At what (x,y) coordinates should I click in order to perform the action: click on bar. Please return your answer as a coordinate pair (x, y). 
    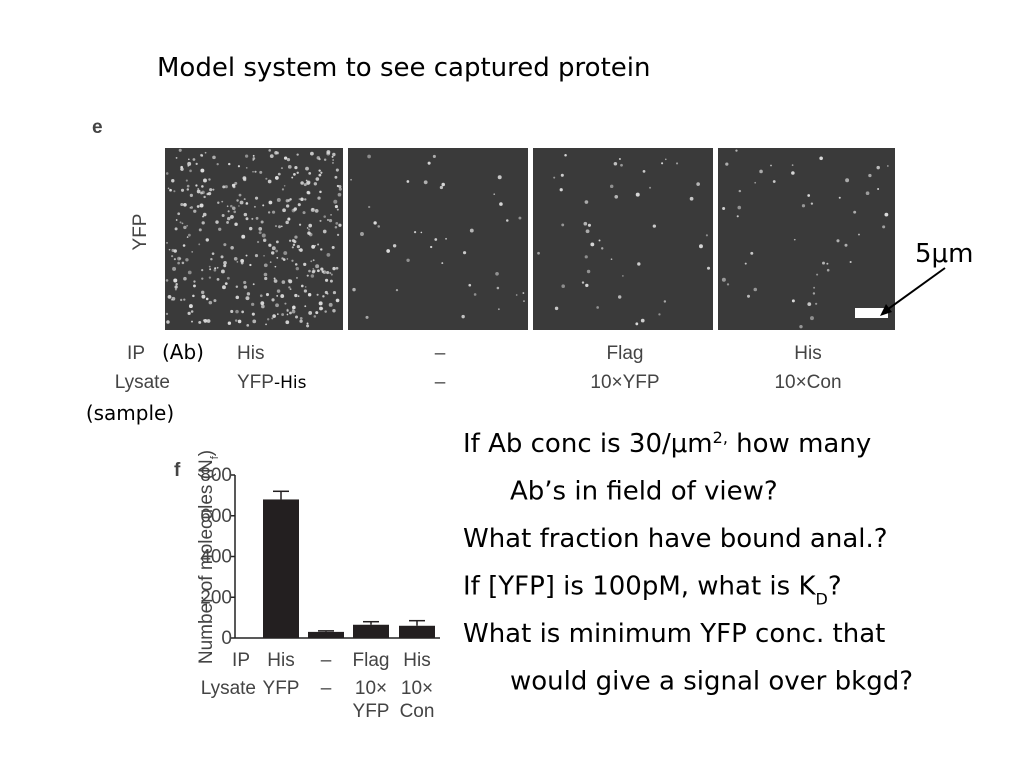
    Looking at the image, I should click on (417, 631).